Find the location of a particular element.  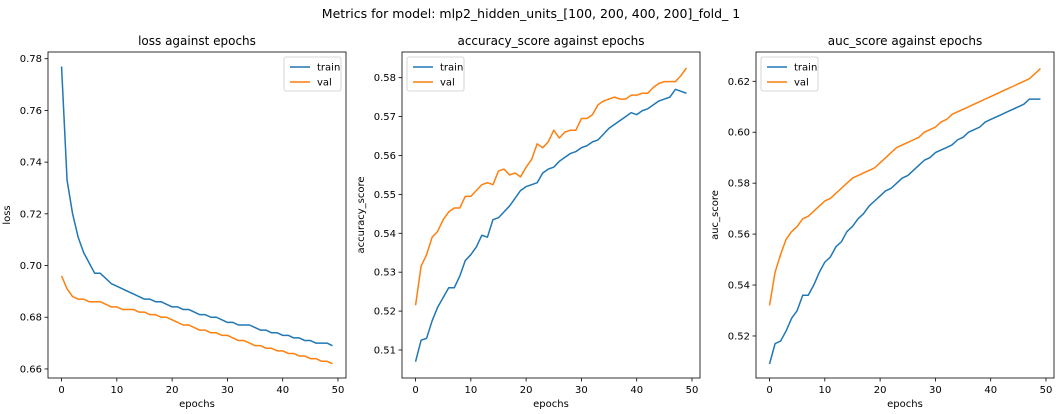

y-tick-label: 0.66 is located at coordinates (31, 369).